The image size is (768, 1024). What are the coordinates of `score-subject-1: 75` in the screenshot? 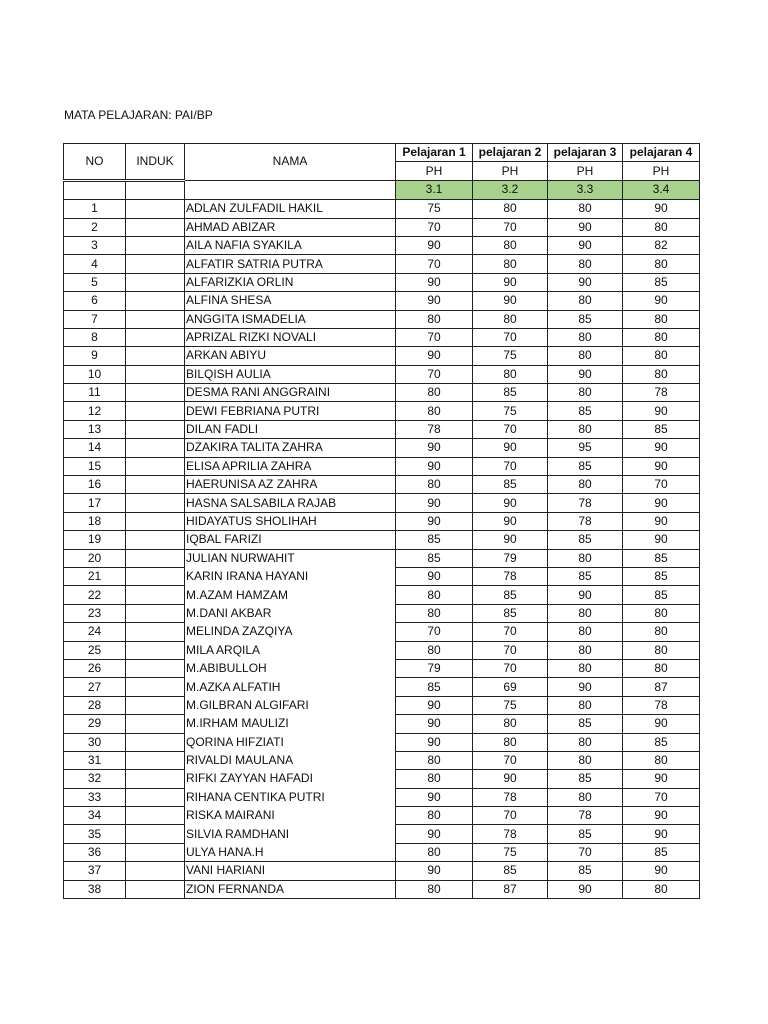 It's located at (434, 209).